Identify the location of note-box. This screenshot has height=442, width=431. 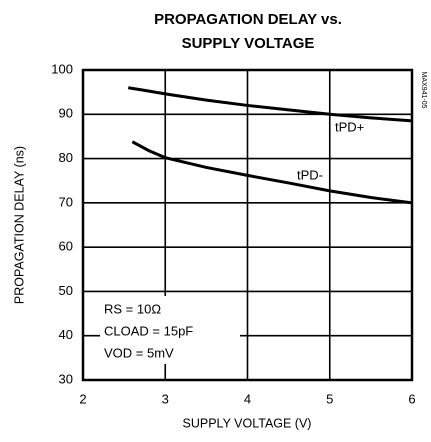
(170, 330).